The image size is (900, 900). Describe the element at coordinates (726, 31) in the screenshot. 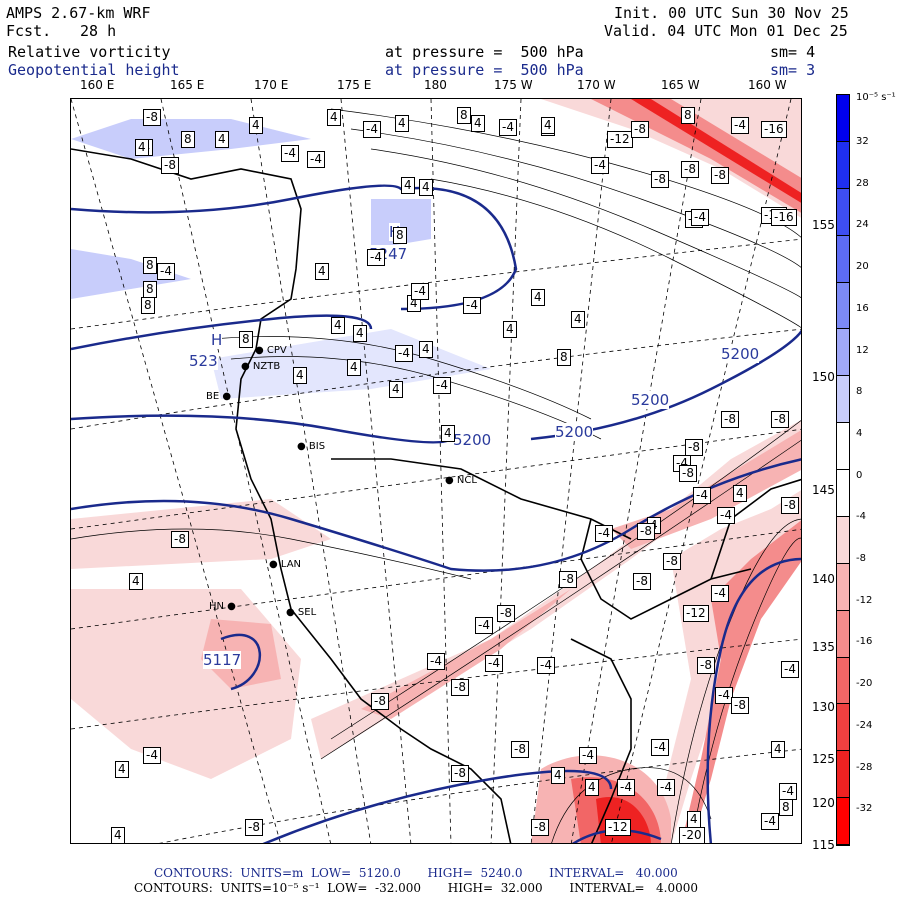

I see `valid-time: Valid. 04 UTC Mon 01 Dec 25` at that location.